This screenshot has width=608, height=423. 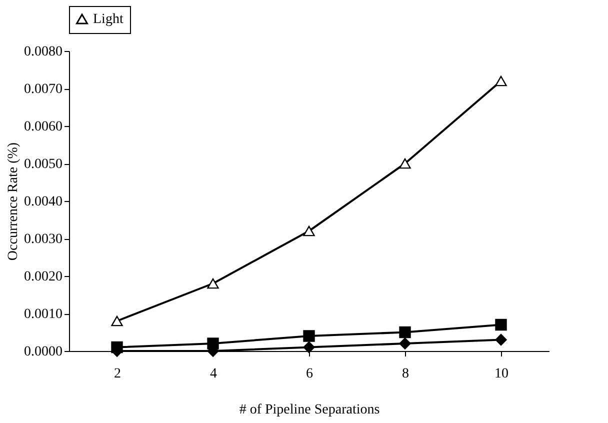 What do you see at coordinates (43, 352) in the screenshot?
I see `y-tick-label: 0.0000` at bounding box center [43, 352].